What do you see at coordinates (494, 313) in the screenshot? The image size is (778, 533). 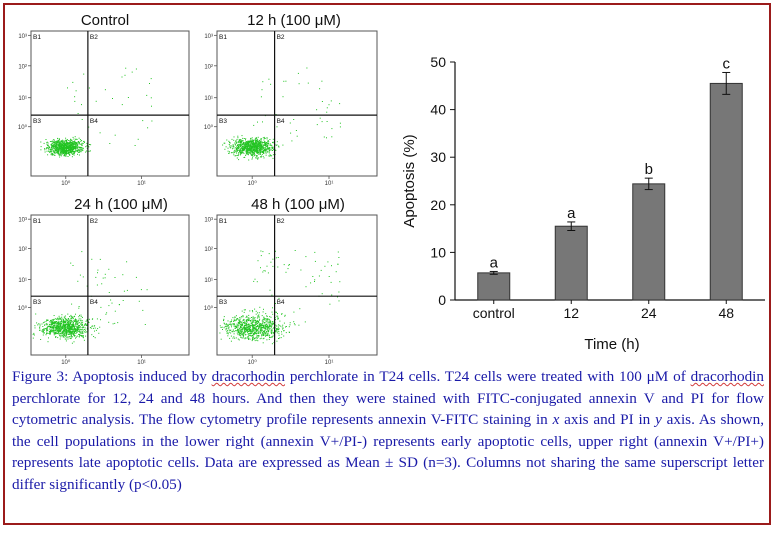 I see `x-tick-label-control: control` at bounding box center [494, 313].